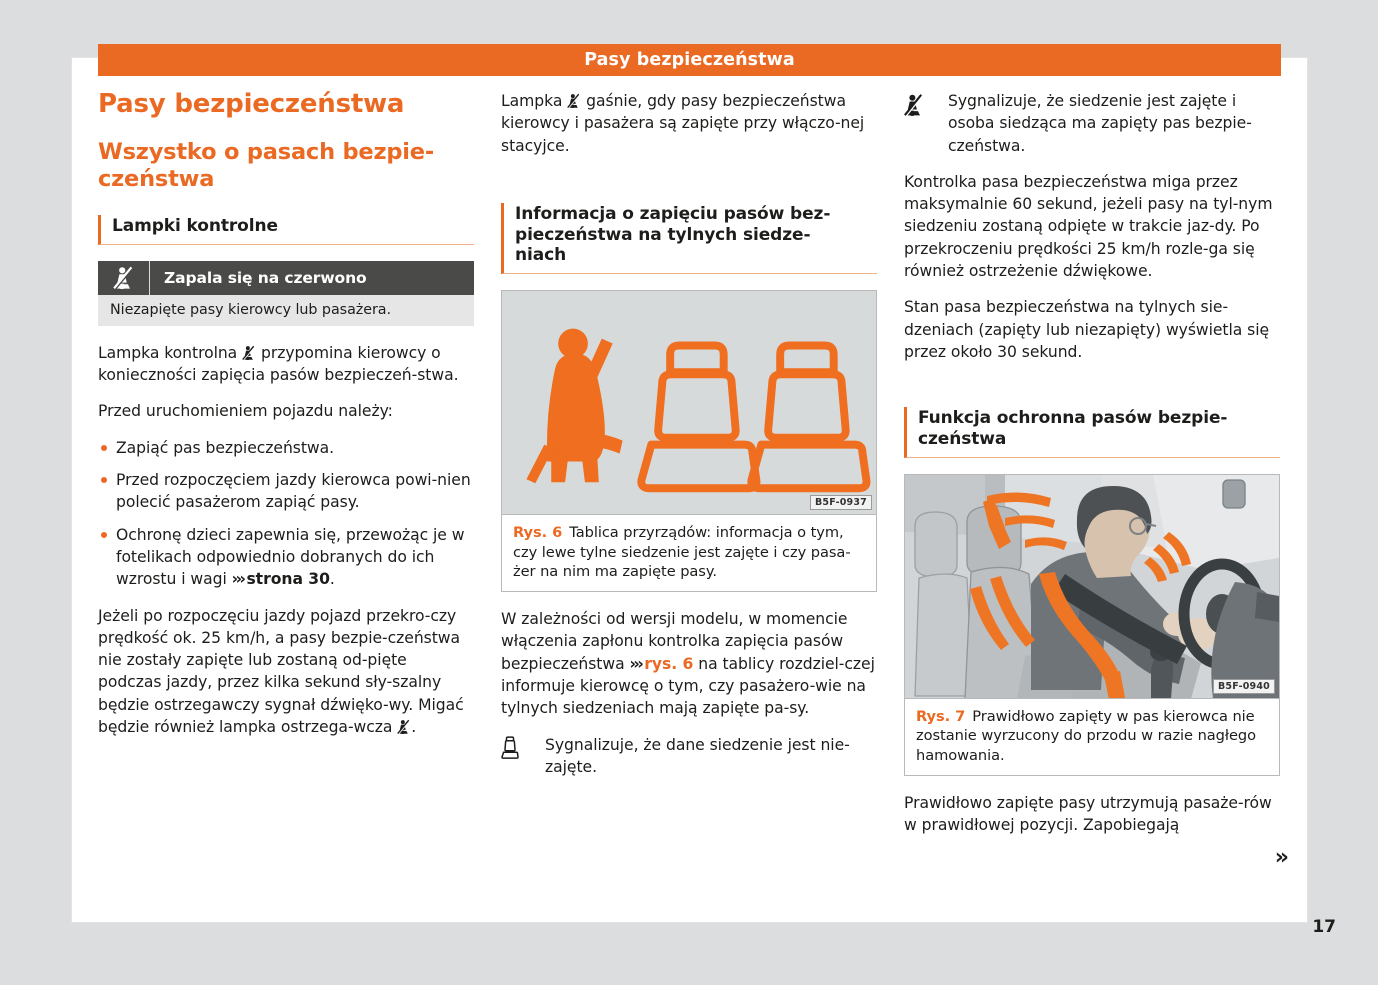 The image size is (1378, 985). I want to click on figure-cross-reference-label: rys. 6, so click(669, 663).